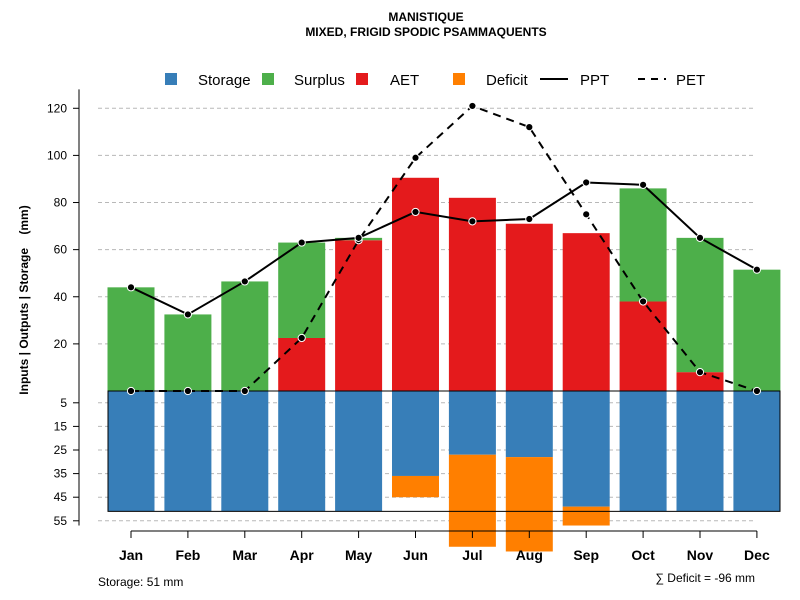 The height and width of the screenshot is (600, 800). What do you see at coordinates (301, 242) in the screenshot?
I see `point-ppt-apr` at bounding box center [301, 242].